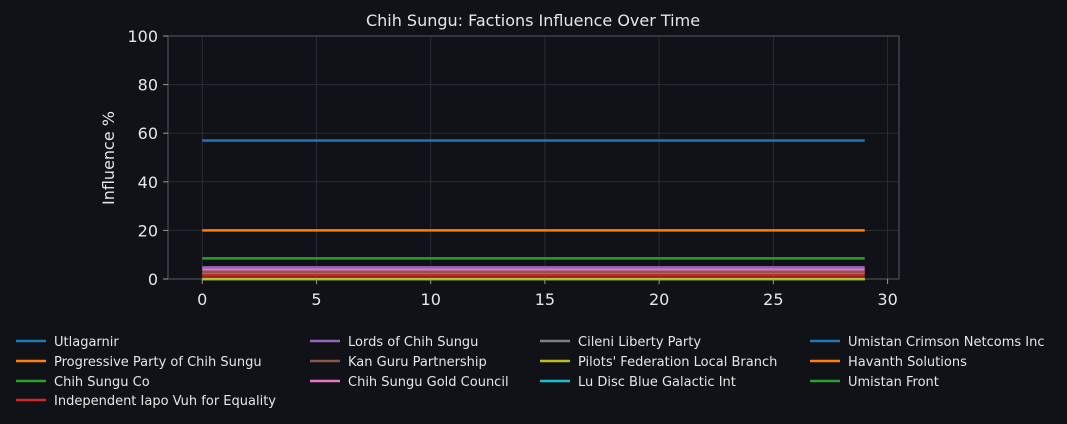 The width and height of the screenshot is (1067, 424). Describe the element at coordinates (431, 299) in the screenshot. I see `x-tick-label: 10` at that location.